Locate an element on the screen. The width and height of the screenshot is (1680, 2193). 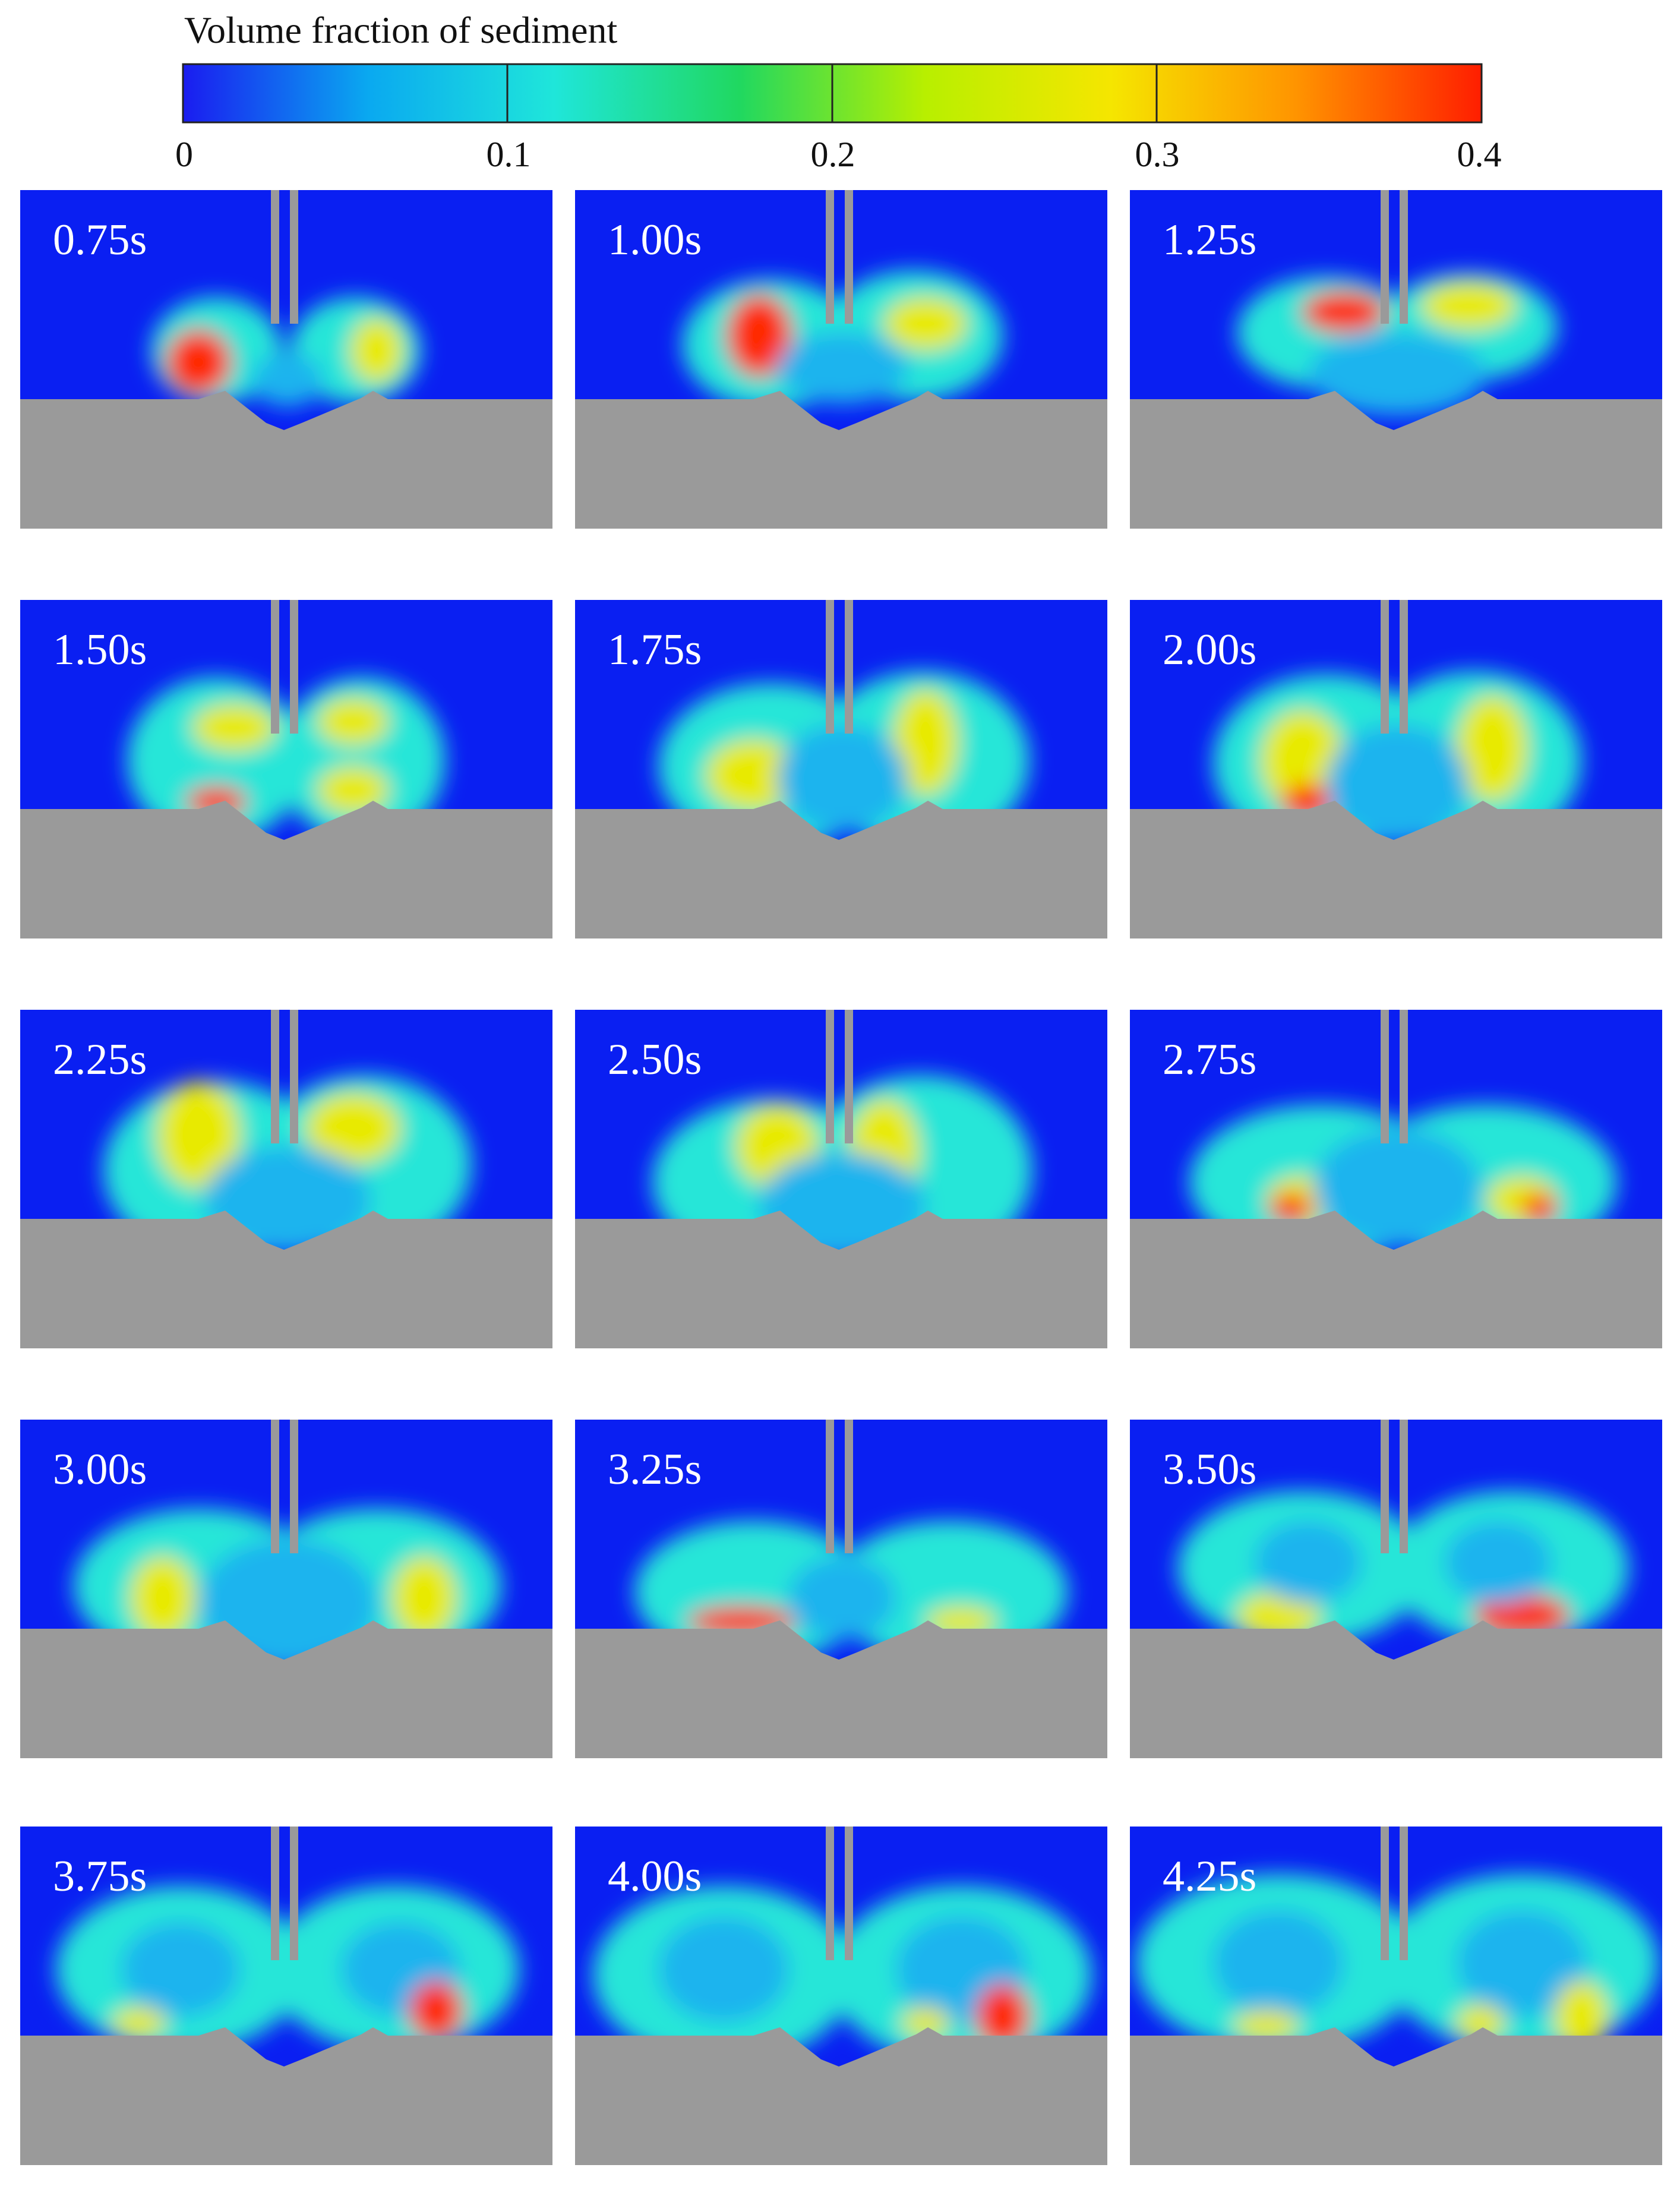
time-label: 3.25s is located at coordinates (655, 1469).